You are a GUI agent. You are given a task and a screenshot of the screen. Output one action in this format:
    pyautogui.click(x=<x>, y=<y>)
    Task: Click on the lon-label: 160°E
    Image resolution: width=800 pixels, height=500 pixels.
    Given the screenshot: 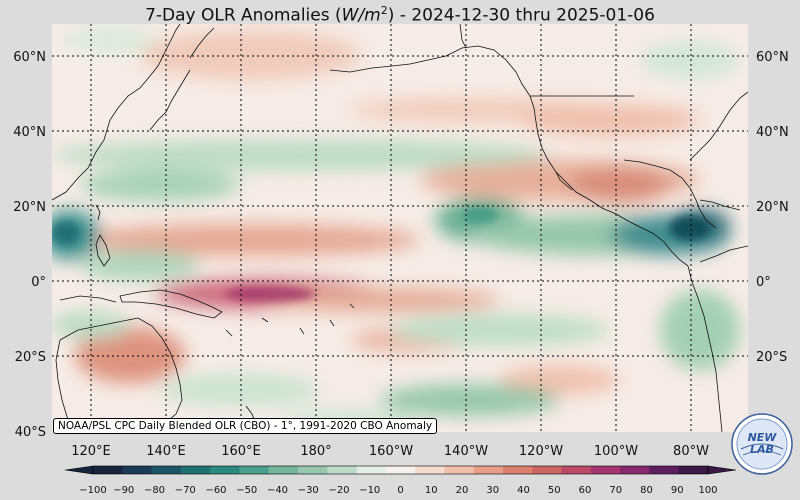 What is the action you would take?
    pyautogui.click(x=241, y=451)
    